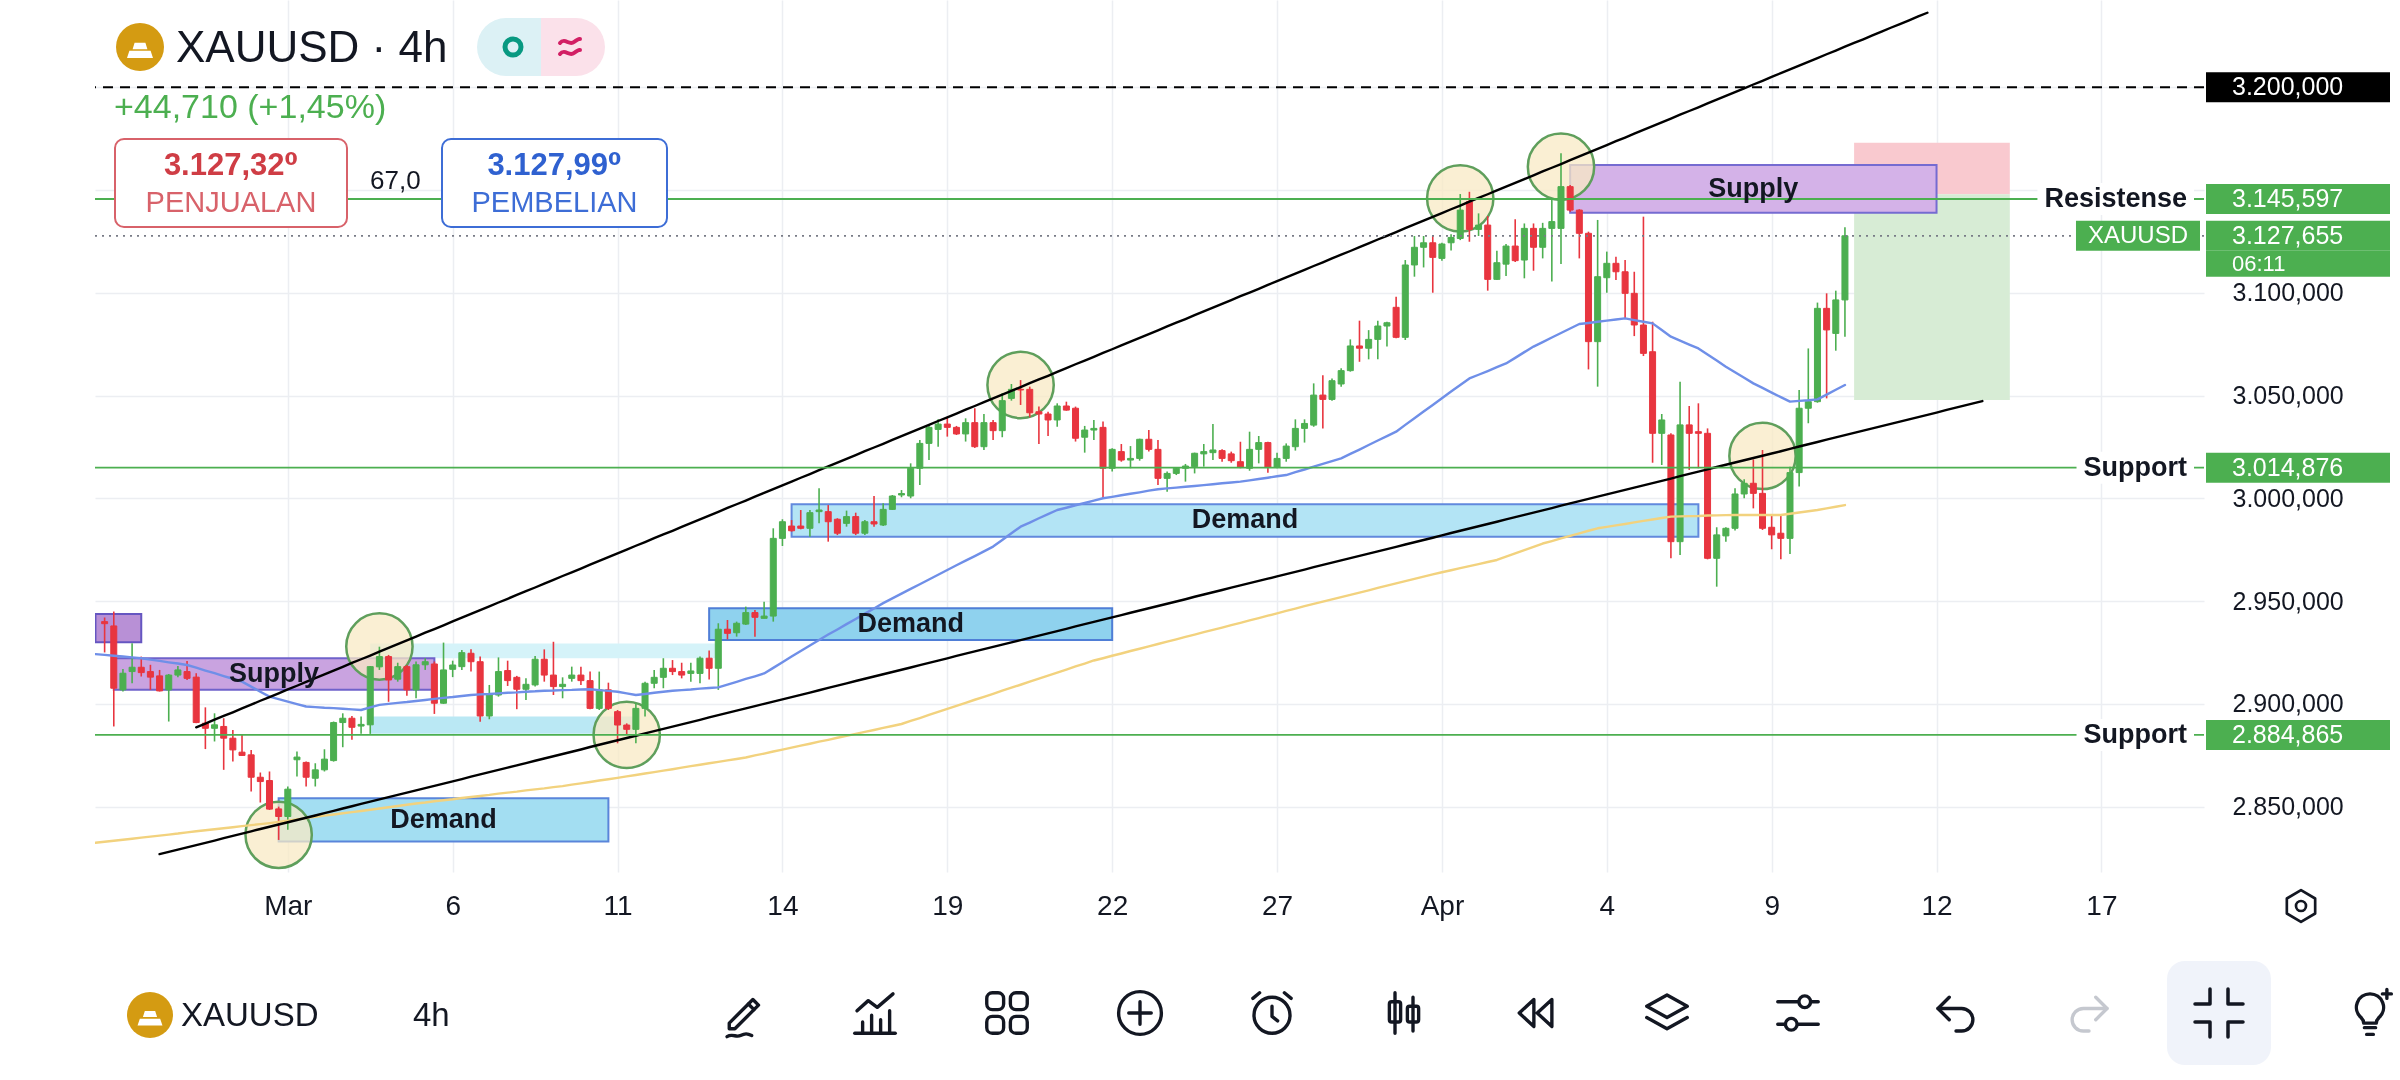 This screenshot has width=2400, height=1080. I want to click on text: 2.884,865, so click(2288, 733).